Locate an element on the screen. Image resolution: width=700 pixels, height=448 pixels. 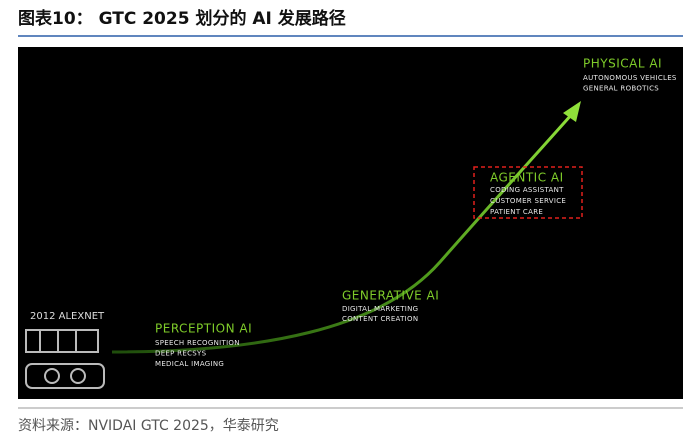
source: 资料来源：NVIDAI GTC 2025，华泰研究 is located at coordinates (148, 426).